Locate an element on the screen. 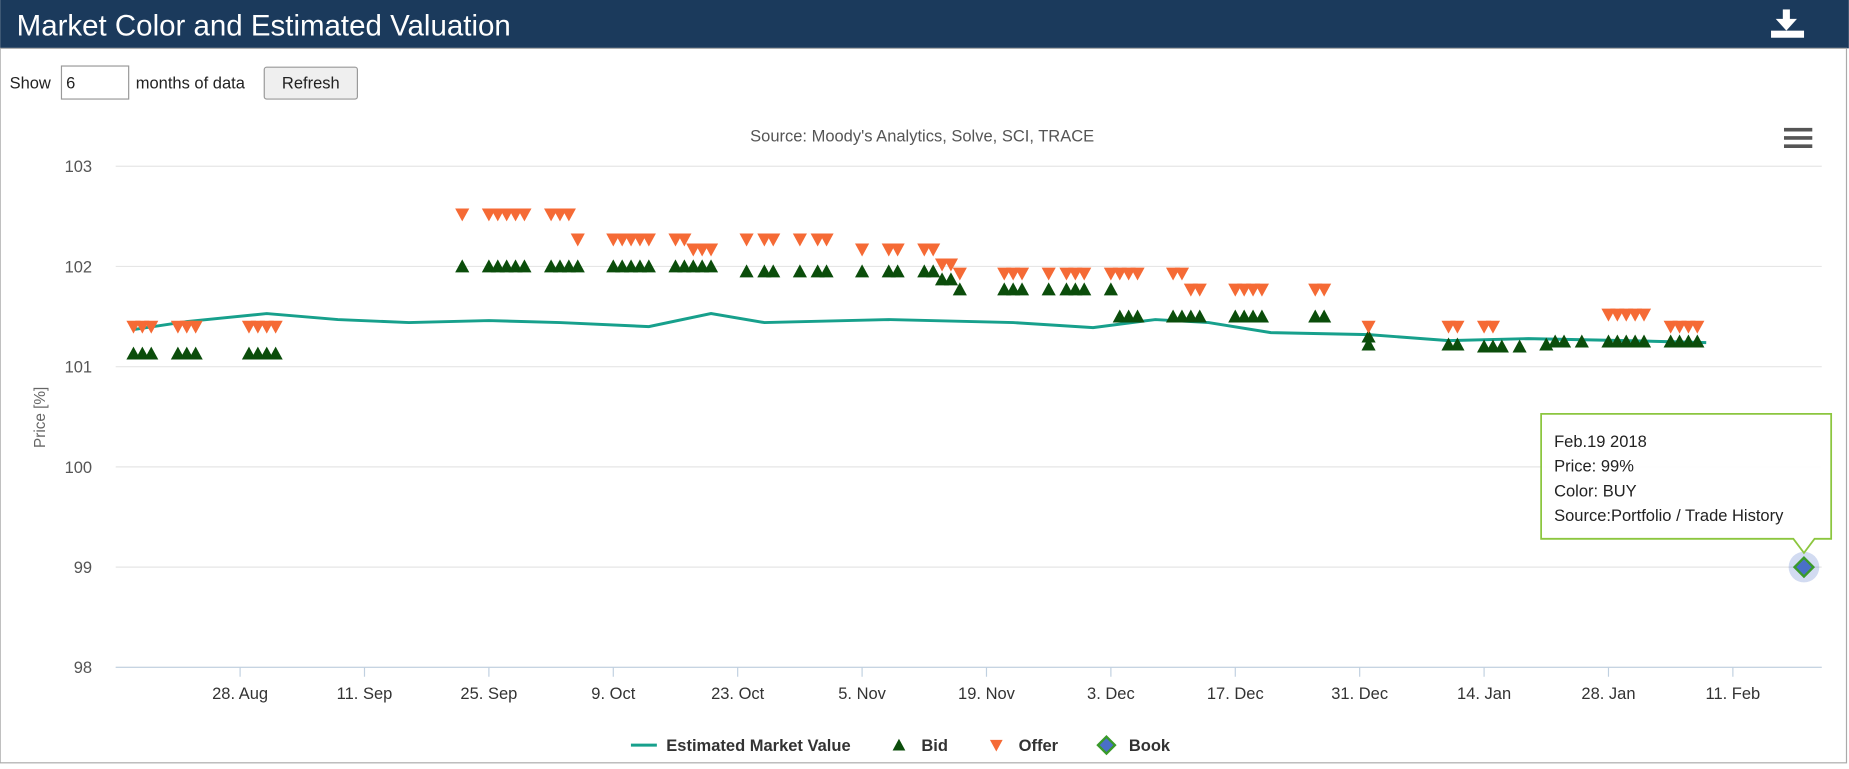 The width and height of the screenshot is (1849, 769). download-icon is located at coordinates (1788, 23).